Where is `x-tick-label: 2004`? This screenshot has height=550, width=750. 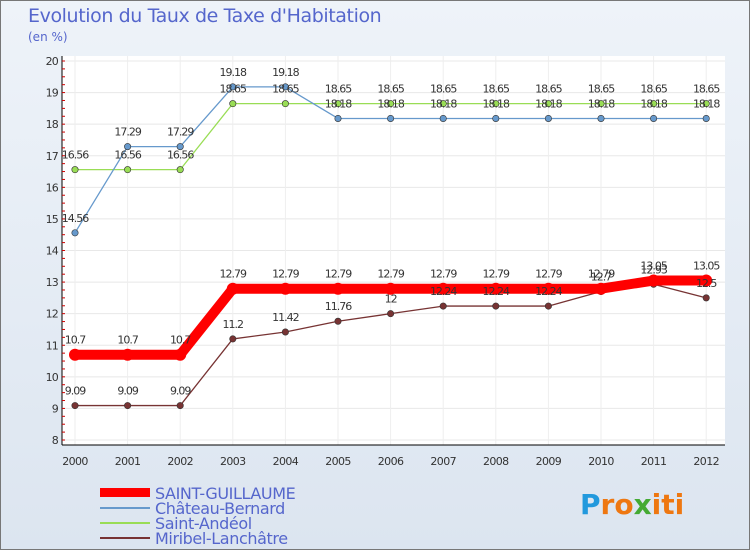 x-tick-label: 2004 is located at coordinates (286, 461).